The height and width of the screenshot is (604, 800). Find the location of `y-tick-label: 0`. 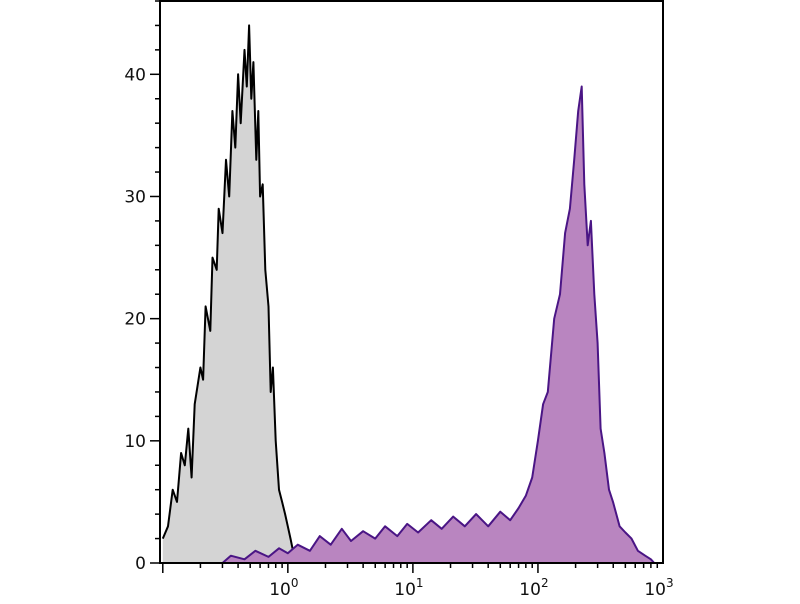

y-tick-label: 0 is located at coordinates (140, 564).